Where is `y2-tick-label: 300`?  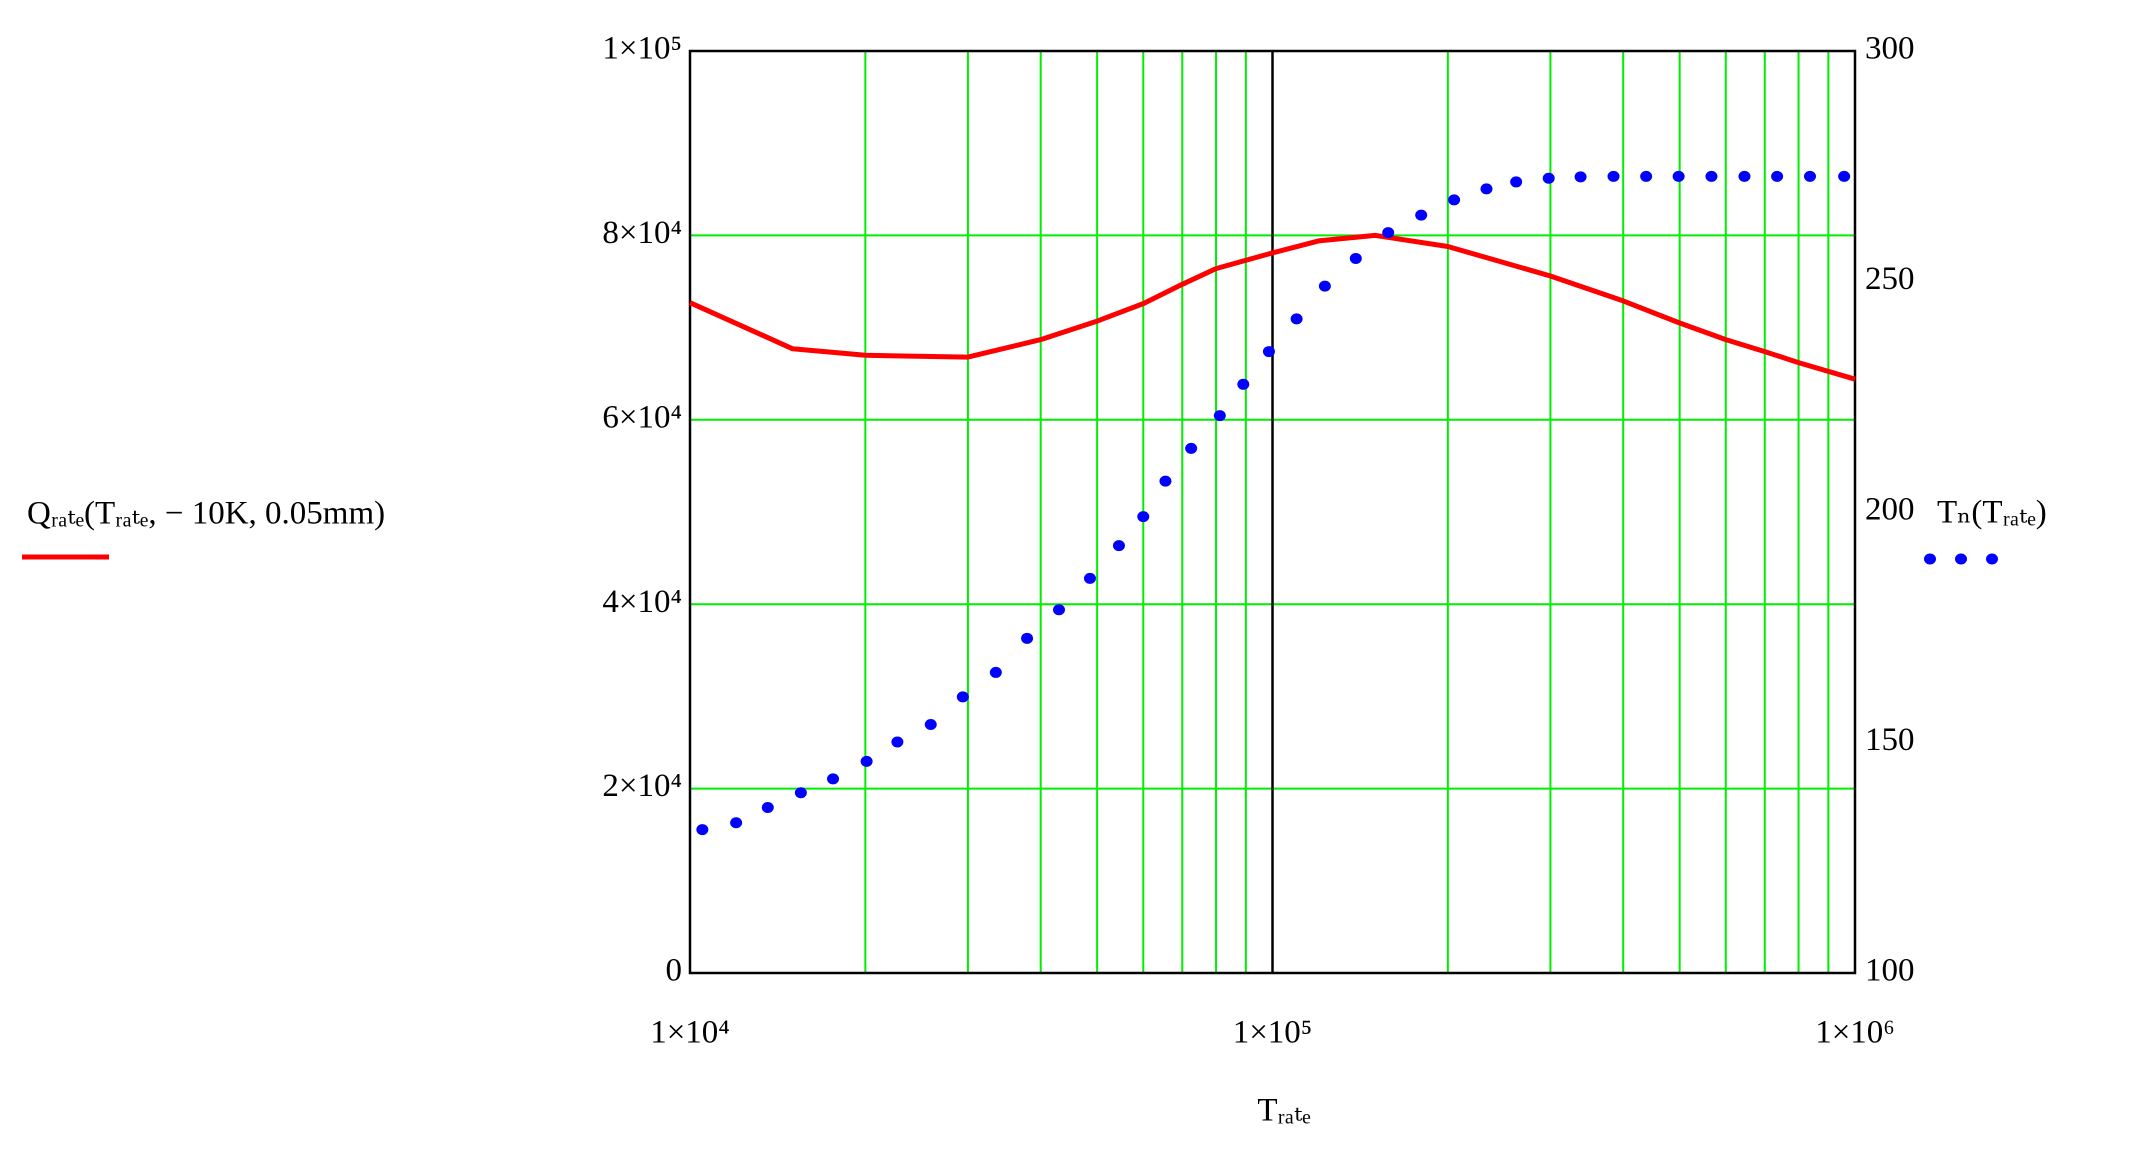
y2-tick-label: 300 is located at coordinates (1890, 49).